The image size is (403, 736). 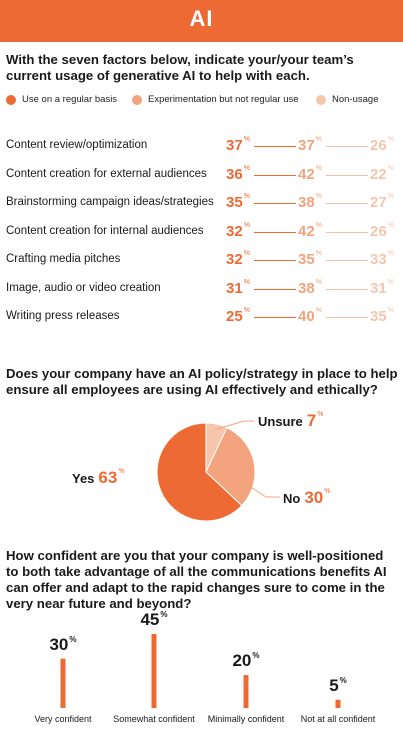 I want to click on row-label-internal-content: Content creation for internal audiences, so click(x=105, y=230).